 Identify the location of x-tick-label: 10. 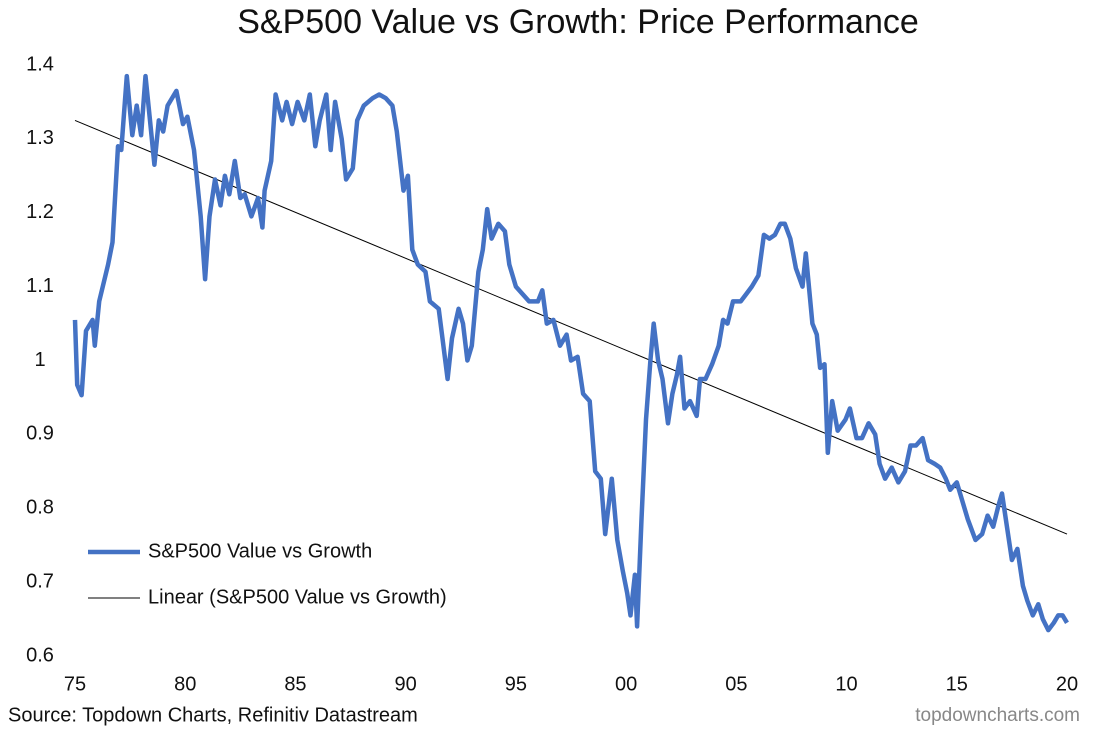
(846, 684).